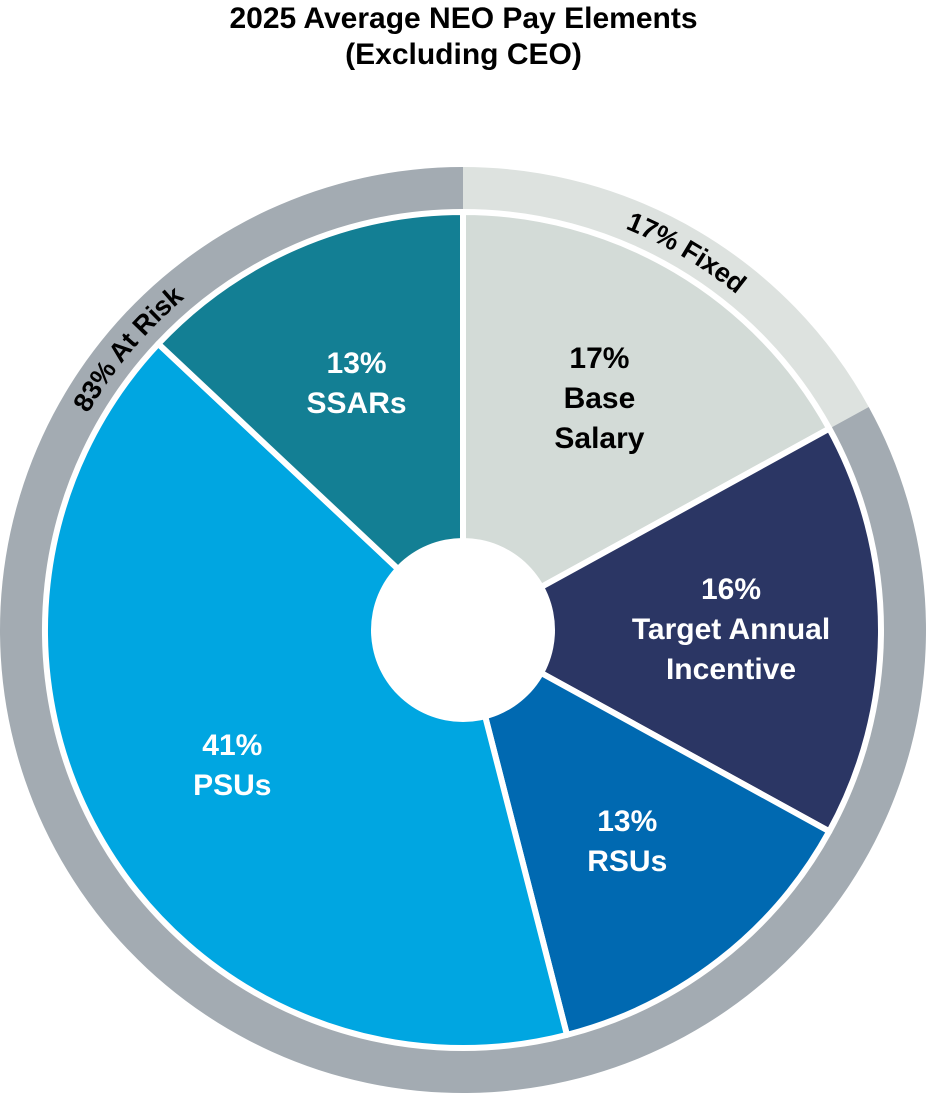 The width and height of the screenshot is (927, 1096). What do you see at coordinates (357, 384) in the screenshot?
I see `slice-label: 13% SSARs` at bounding box center [357, 384].